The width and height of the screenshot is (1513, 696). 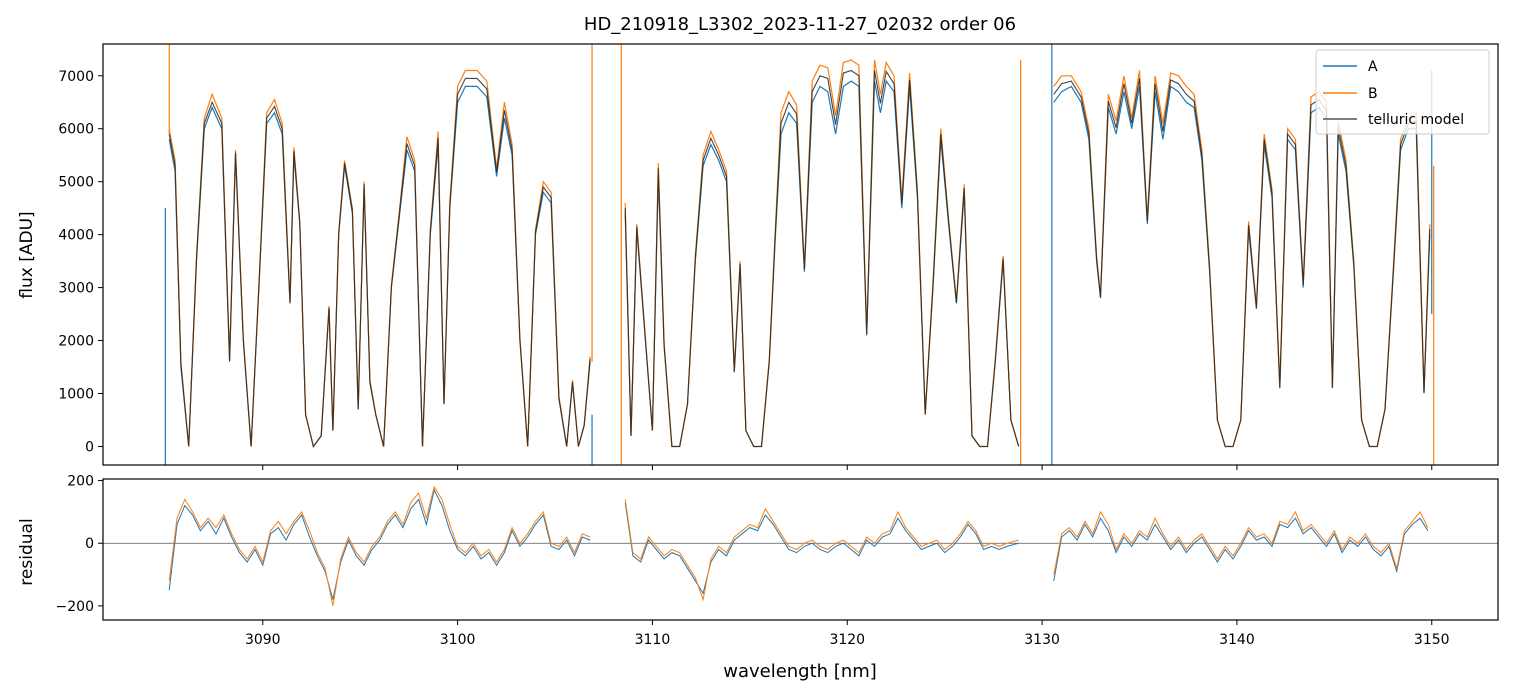 I want to click on legend-label-a: A, so click(x=1373, y=67).